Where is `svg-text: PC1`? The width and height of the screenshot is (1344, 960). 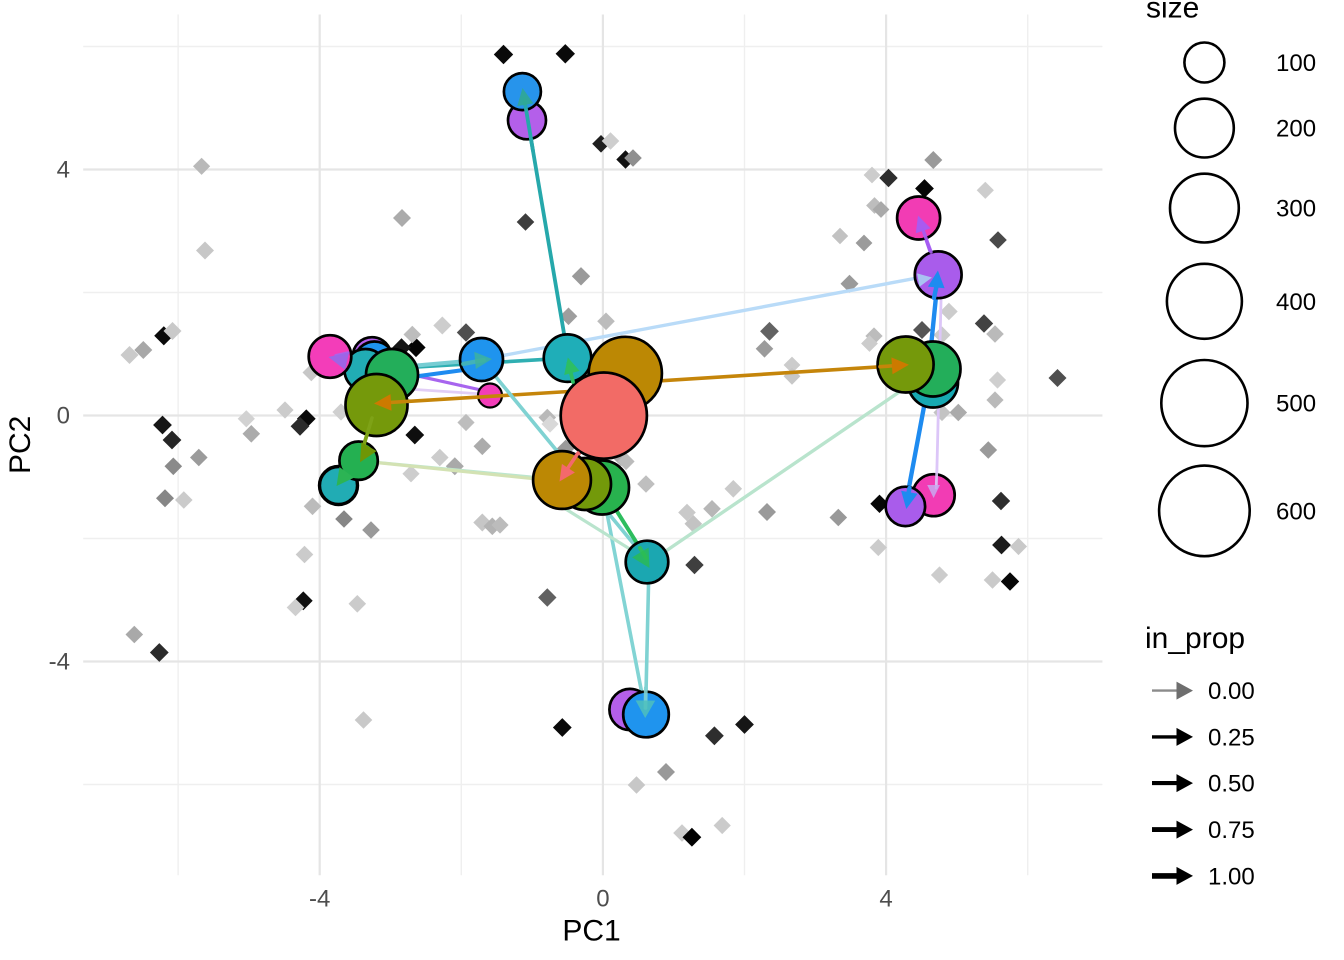
svg-text: PC1 is located at coordinates (591, 931).